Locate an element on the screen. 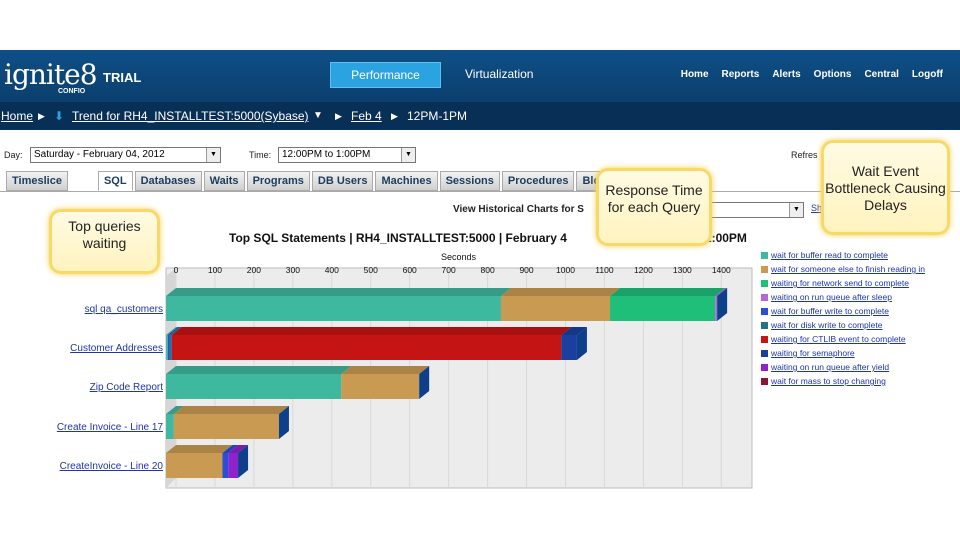 The height and width of the screenshot is (540, 960). x-tick-label: 800 is located at coordinates (488, 270).